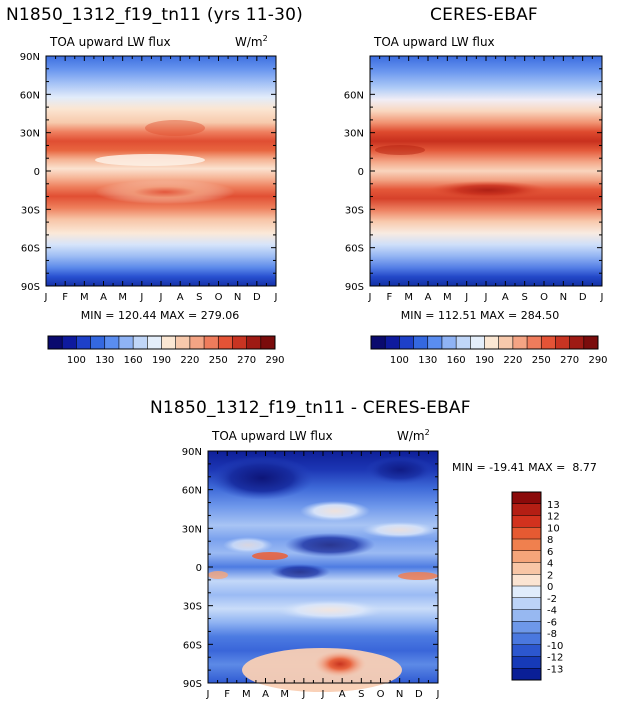  I want to click on chart3-colorbar-frame, so click(526, 586).